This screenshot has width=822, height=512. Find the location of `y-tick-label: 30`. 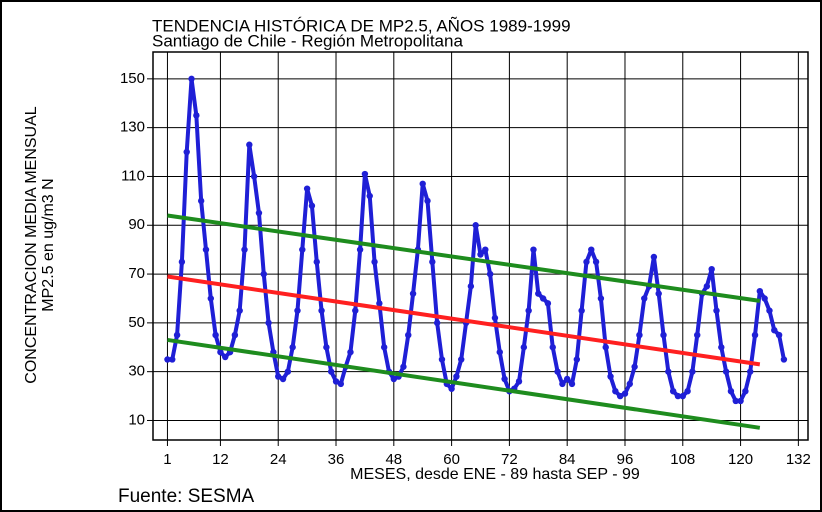

y-tick-label: 30 is located at coordinates (136, 371).